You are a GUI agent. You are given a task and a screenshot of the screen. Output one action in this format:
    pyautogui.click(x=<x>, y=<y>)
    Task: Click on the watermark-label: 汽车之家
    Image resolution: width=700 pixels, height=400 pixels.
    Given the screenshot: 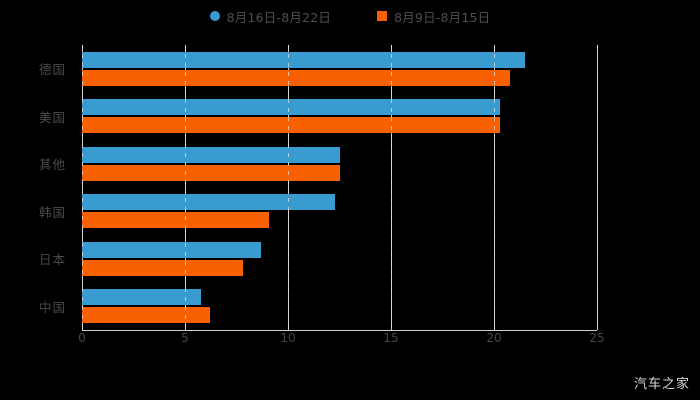 What is the action you would take?
    pyautogui.click(x=661, y=384)
    